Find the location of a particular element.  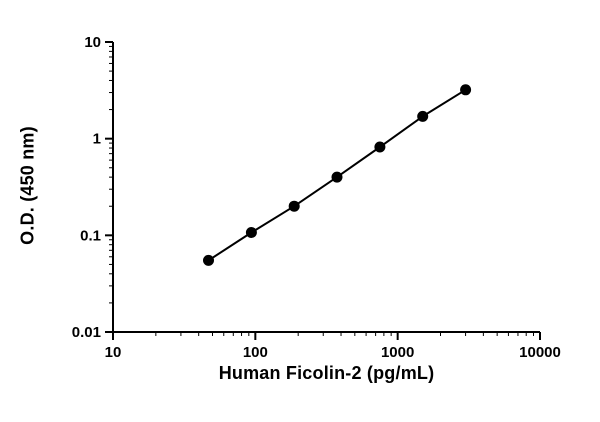

x-tick-label: 100 is located at coordinates (255, 352).